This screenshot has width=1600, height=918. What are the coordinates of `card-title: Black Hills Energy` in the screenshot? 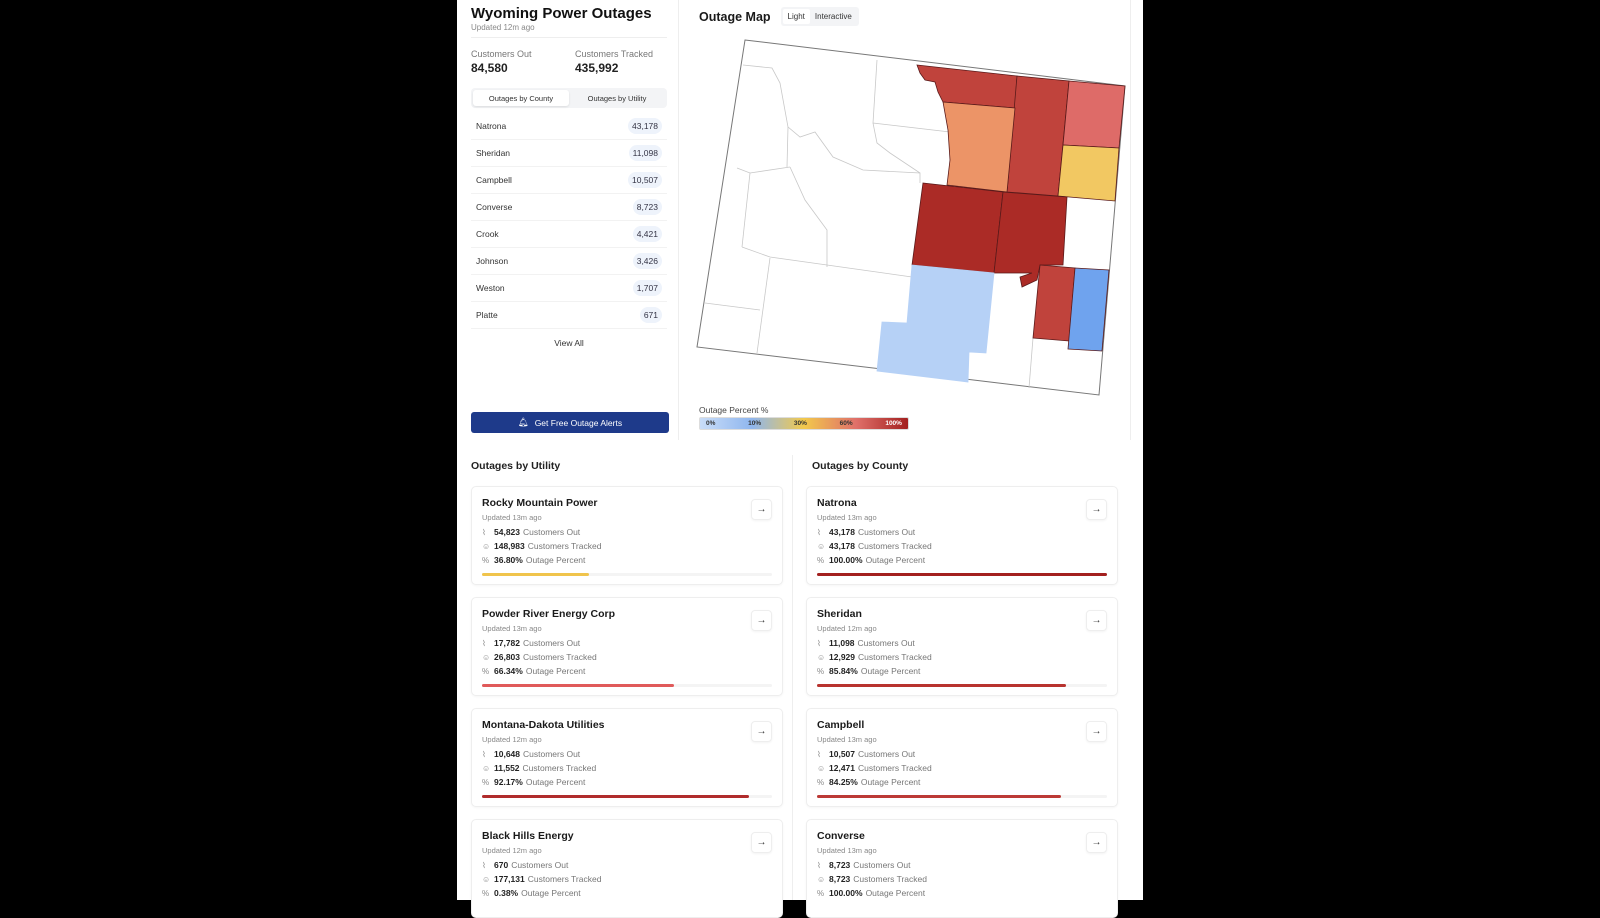 It's located at (528, 836).